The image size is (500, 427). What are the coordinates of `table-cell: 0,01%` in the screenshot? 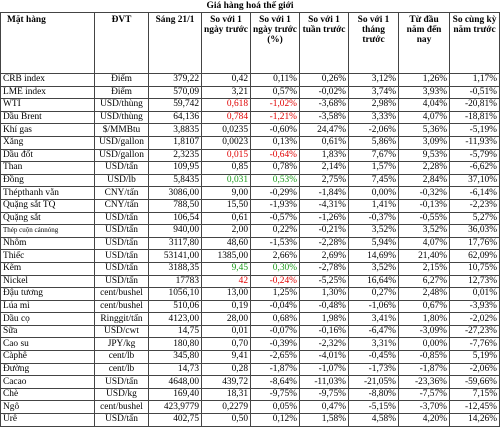 It's located at (474, 294).